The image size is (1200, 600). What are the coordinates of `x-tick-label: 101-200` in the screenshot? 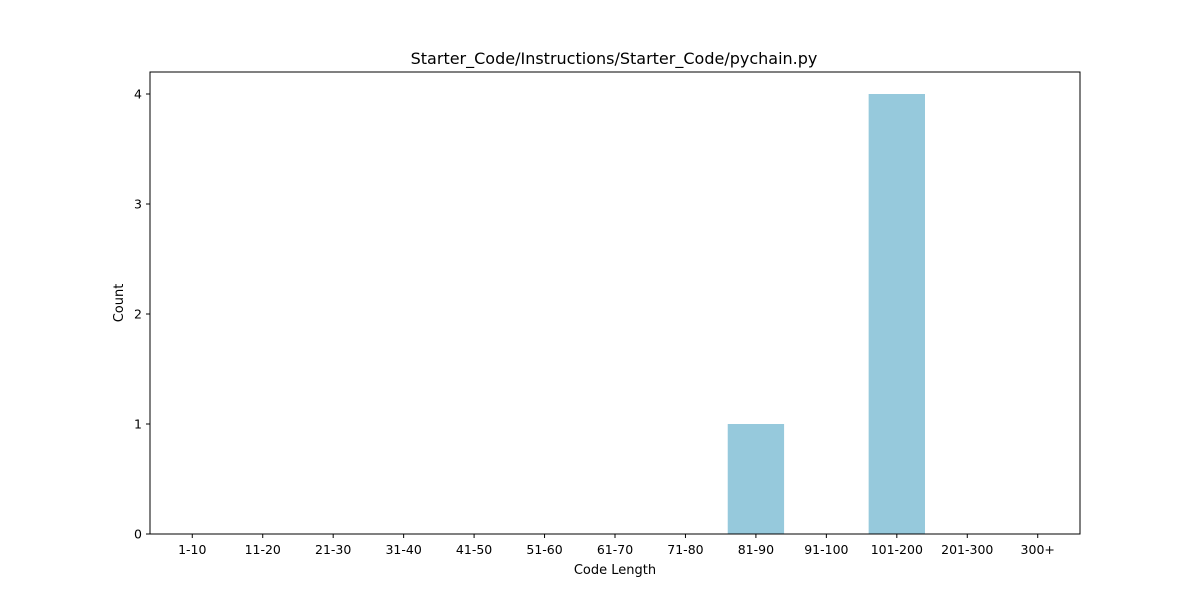 It's located at (897, 549).